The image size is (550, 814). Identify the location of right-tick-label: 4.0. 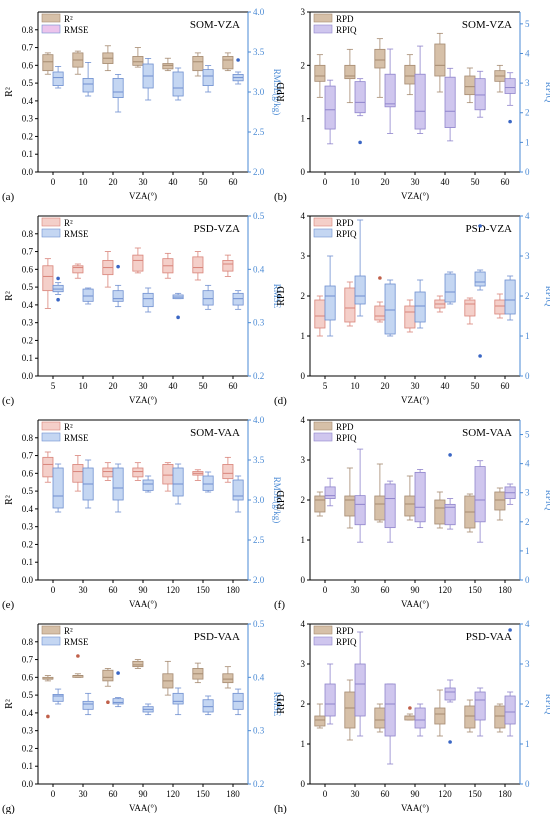
(259, 420).